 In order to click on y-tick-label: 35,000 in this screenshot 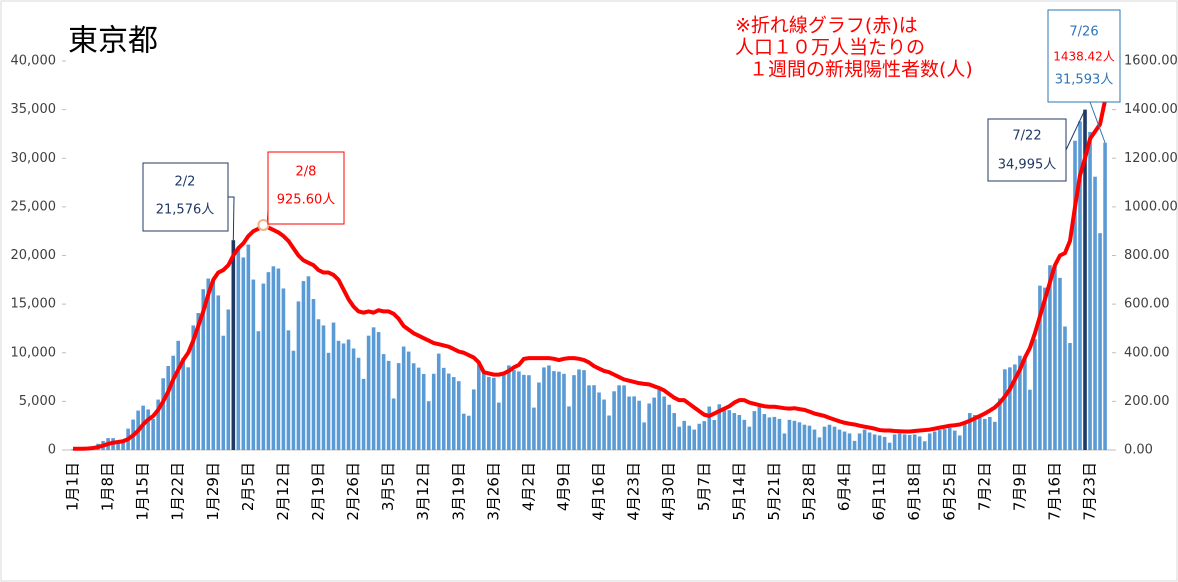, I will do `click(34, 109)`.